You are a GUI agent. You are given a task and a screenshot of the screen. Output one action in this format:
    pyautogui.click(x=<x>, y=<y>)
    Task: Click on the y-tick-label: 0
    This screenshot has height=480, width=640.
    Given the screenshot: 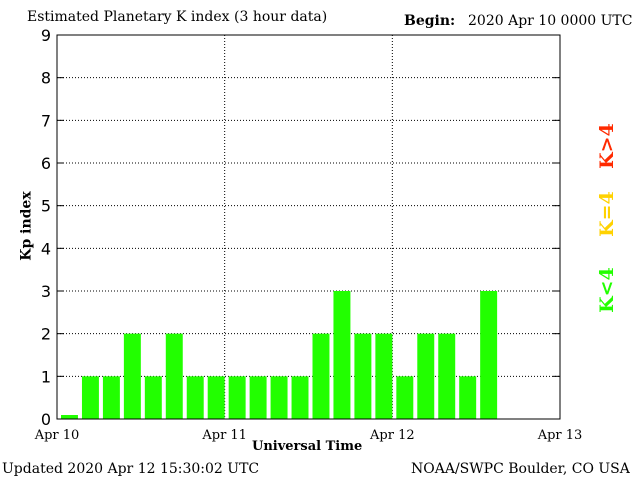 What is the action you would take?
    pyautogui.click(x=46, y=419)
    